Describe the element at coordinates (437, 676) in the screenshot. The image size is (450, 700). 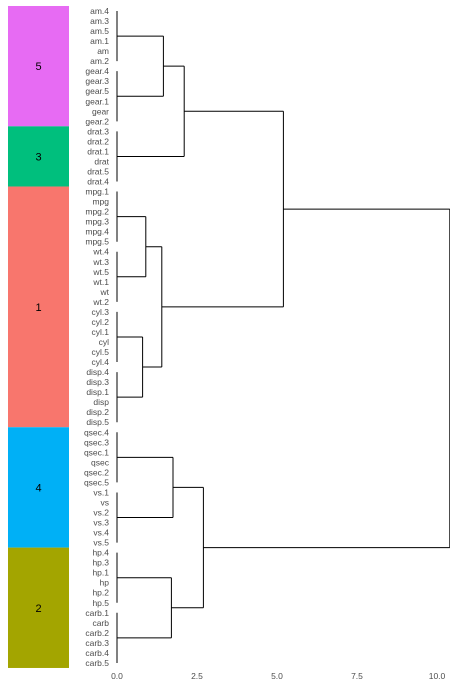
I see `x-tick-label: 10.0` at that location.